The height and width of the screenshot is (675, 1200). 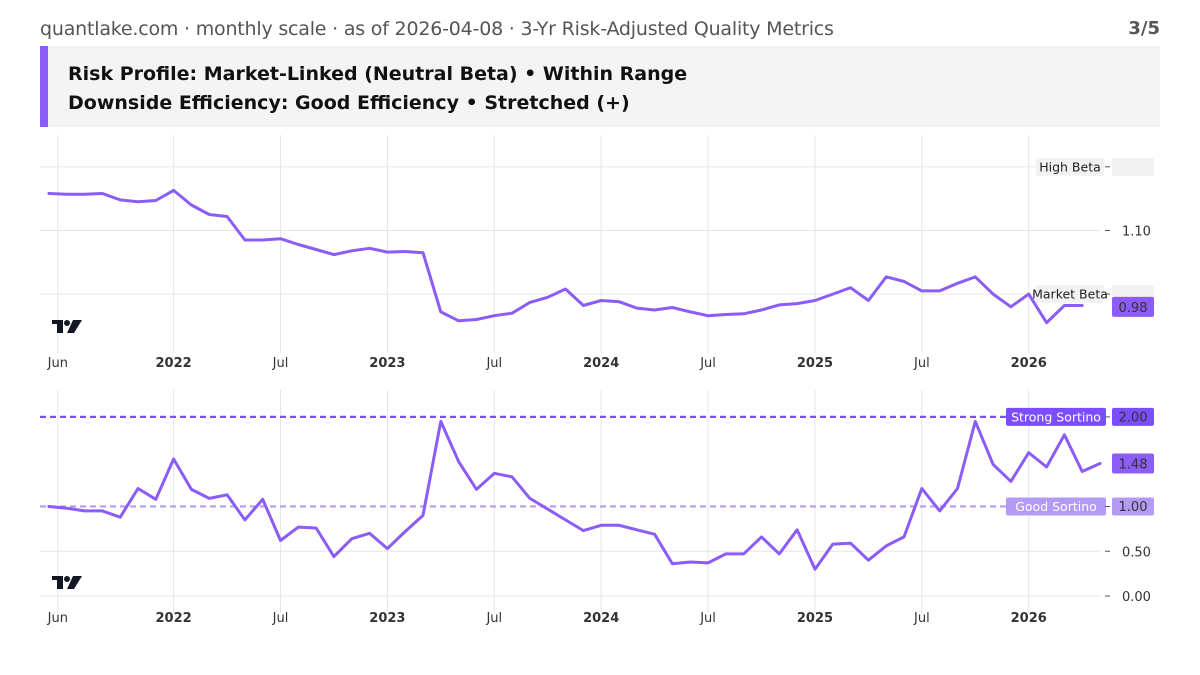 What do you see at coordinates (1136, 597) in the screenshot?
I see `y-tick-label: 0.00` at bounding box center [1136, 597].